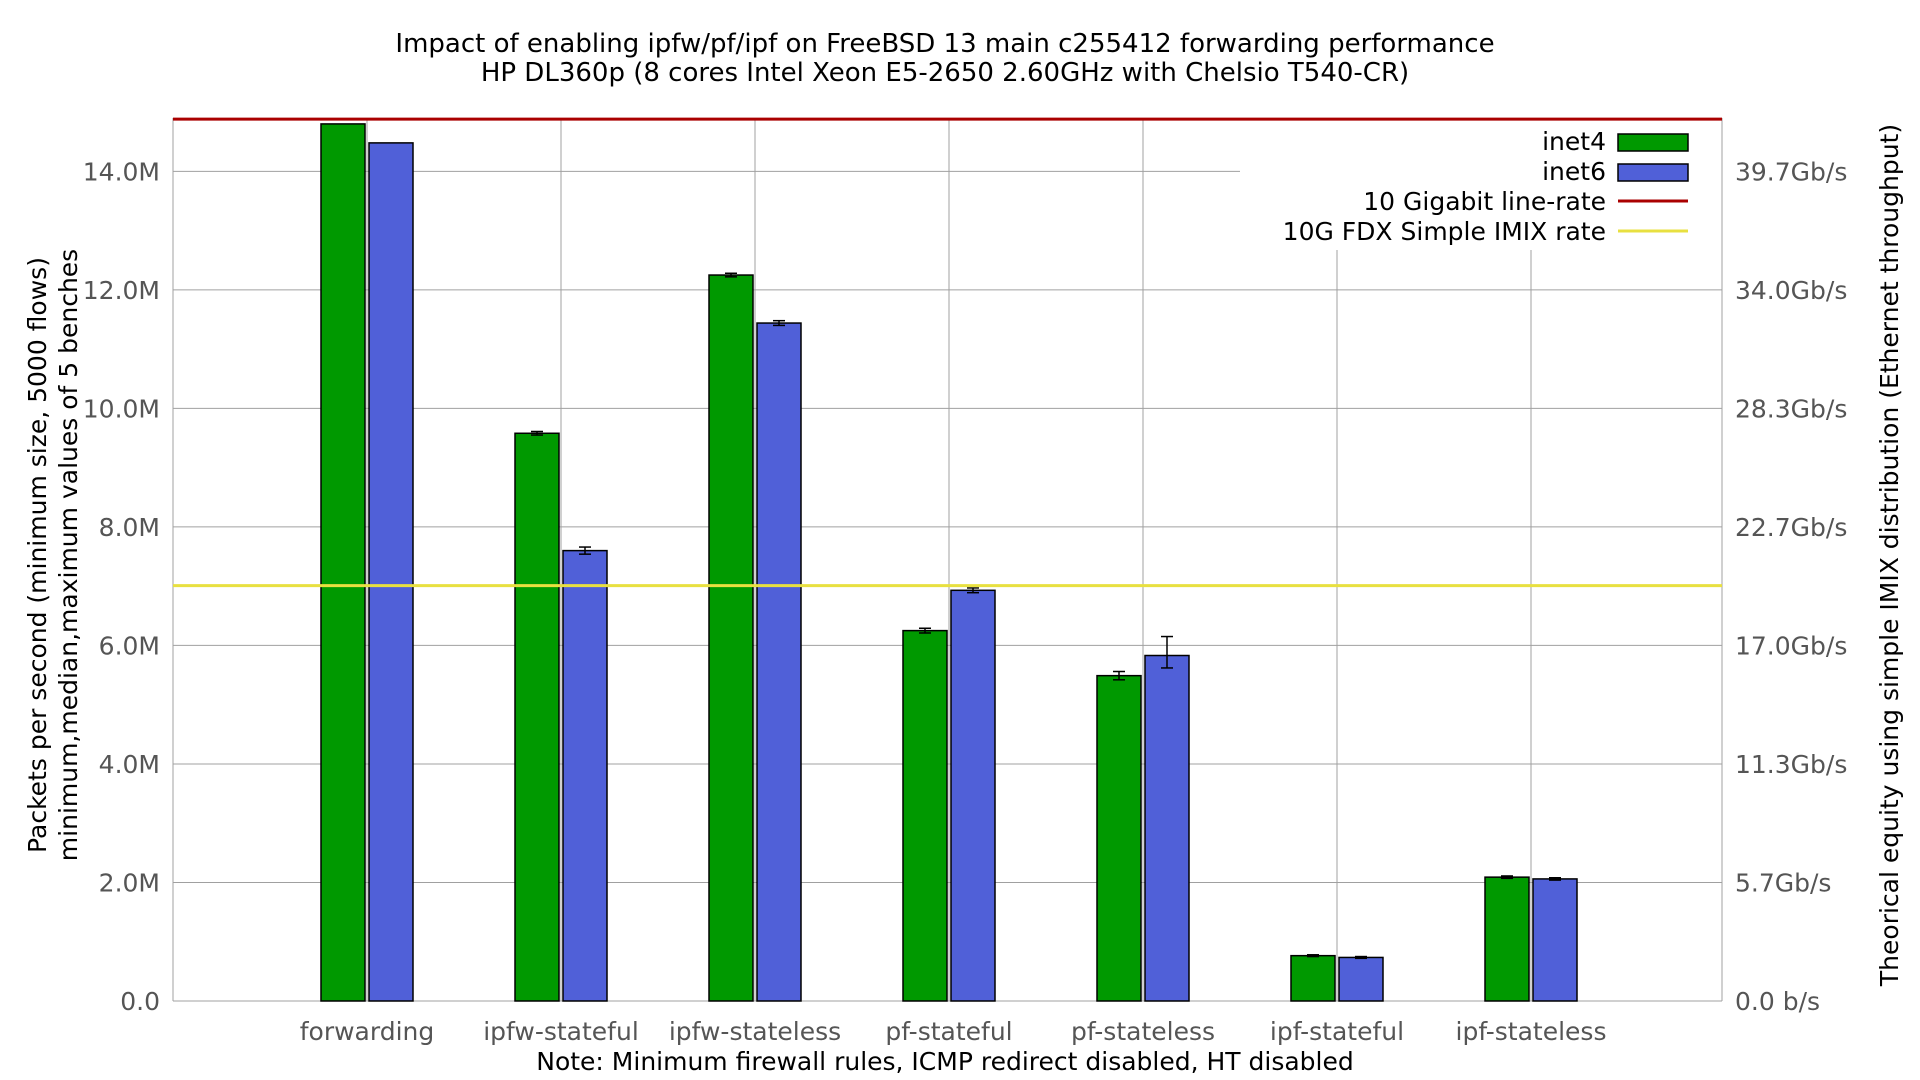 The width and height of the screenshot is (1920, 1080). I want to click on bar-inet4-ipf-stateless, so click(1507, 939).